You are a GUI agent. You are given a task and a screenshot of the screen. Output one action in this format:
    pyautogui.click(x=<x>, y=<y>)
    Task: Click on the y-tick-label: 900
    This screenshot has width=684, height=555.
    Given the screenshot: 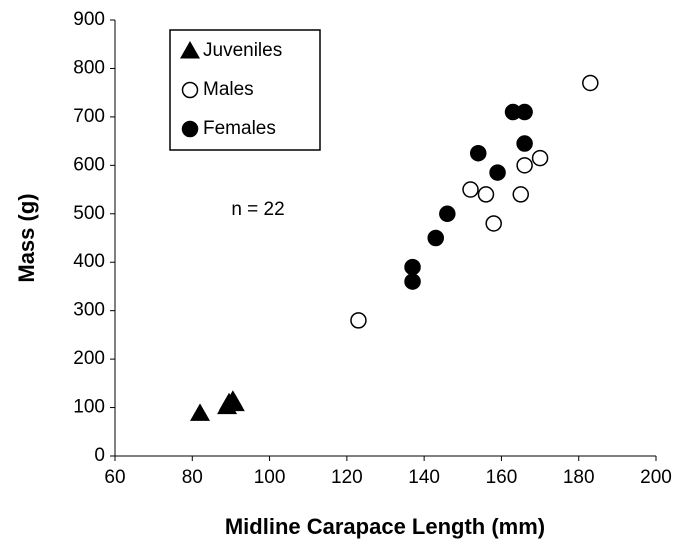 What is the action you would take?
    pyautogui.click(x=89, y=19)
    